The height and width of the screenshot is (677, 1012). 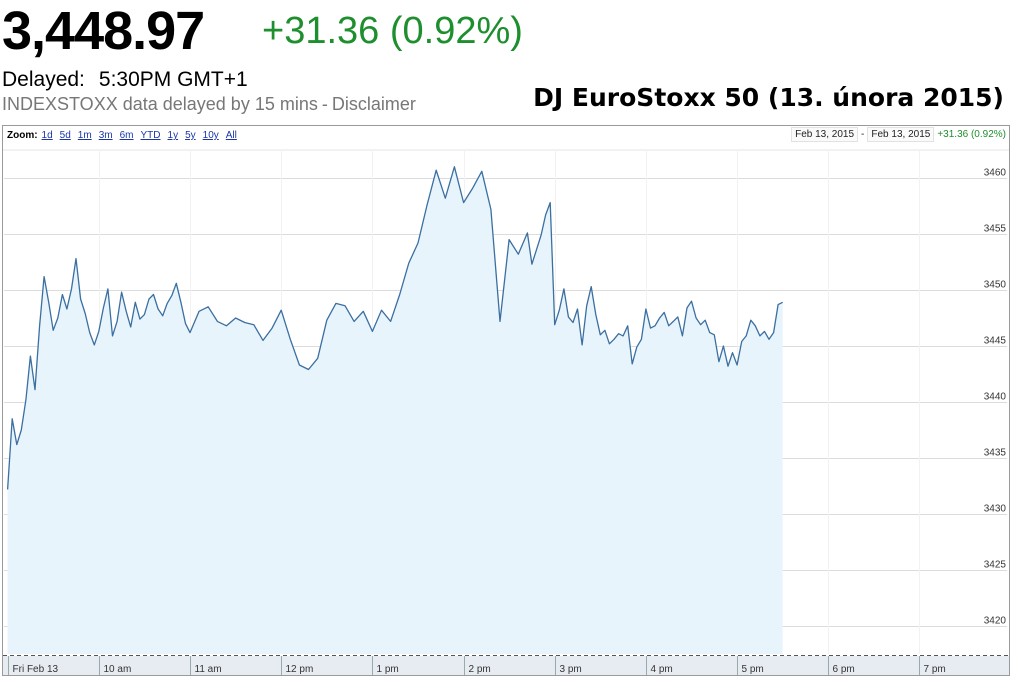 I want to click on x-tick-label-10: 7 pm, so click(x=935, y=669).